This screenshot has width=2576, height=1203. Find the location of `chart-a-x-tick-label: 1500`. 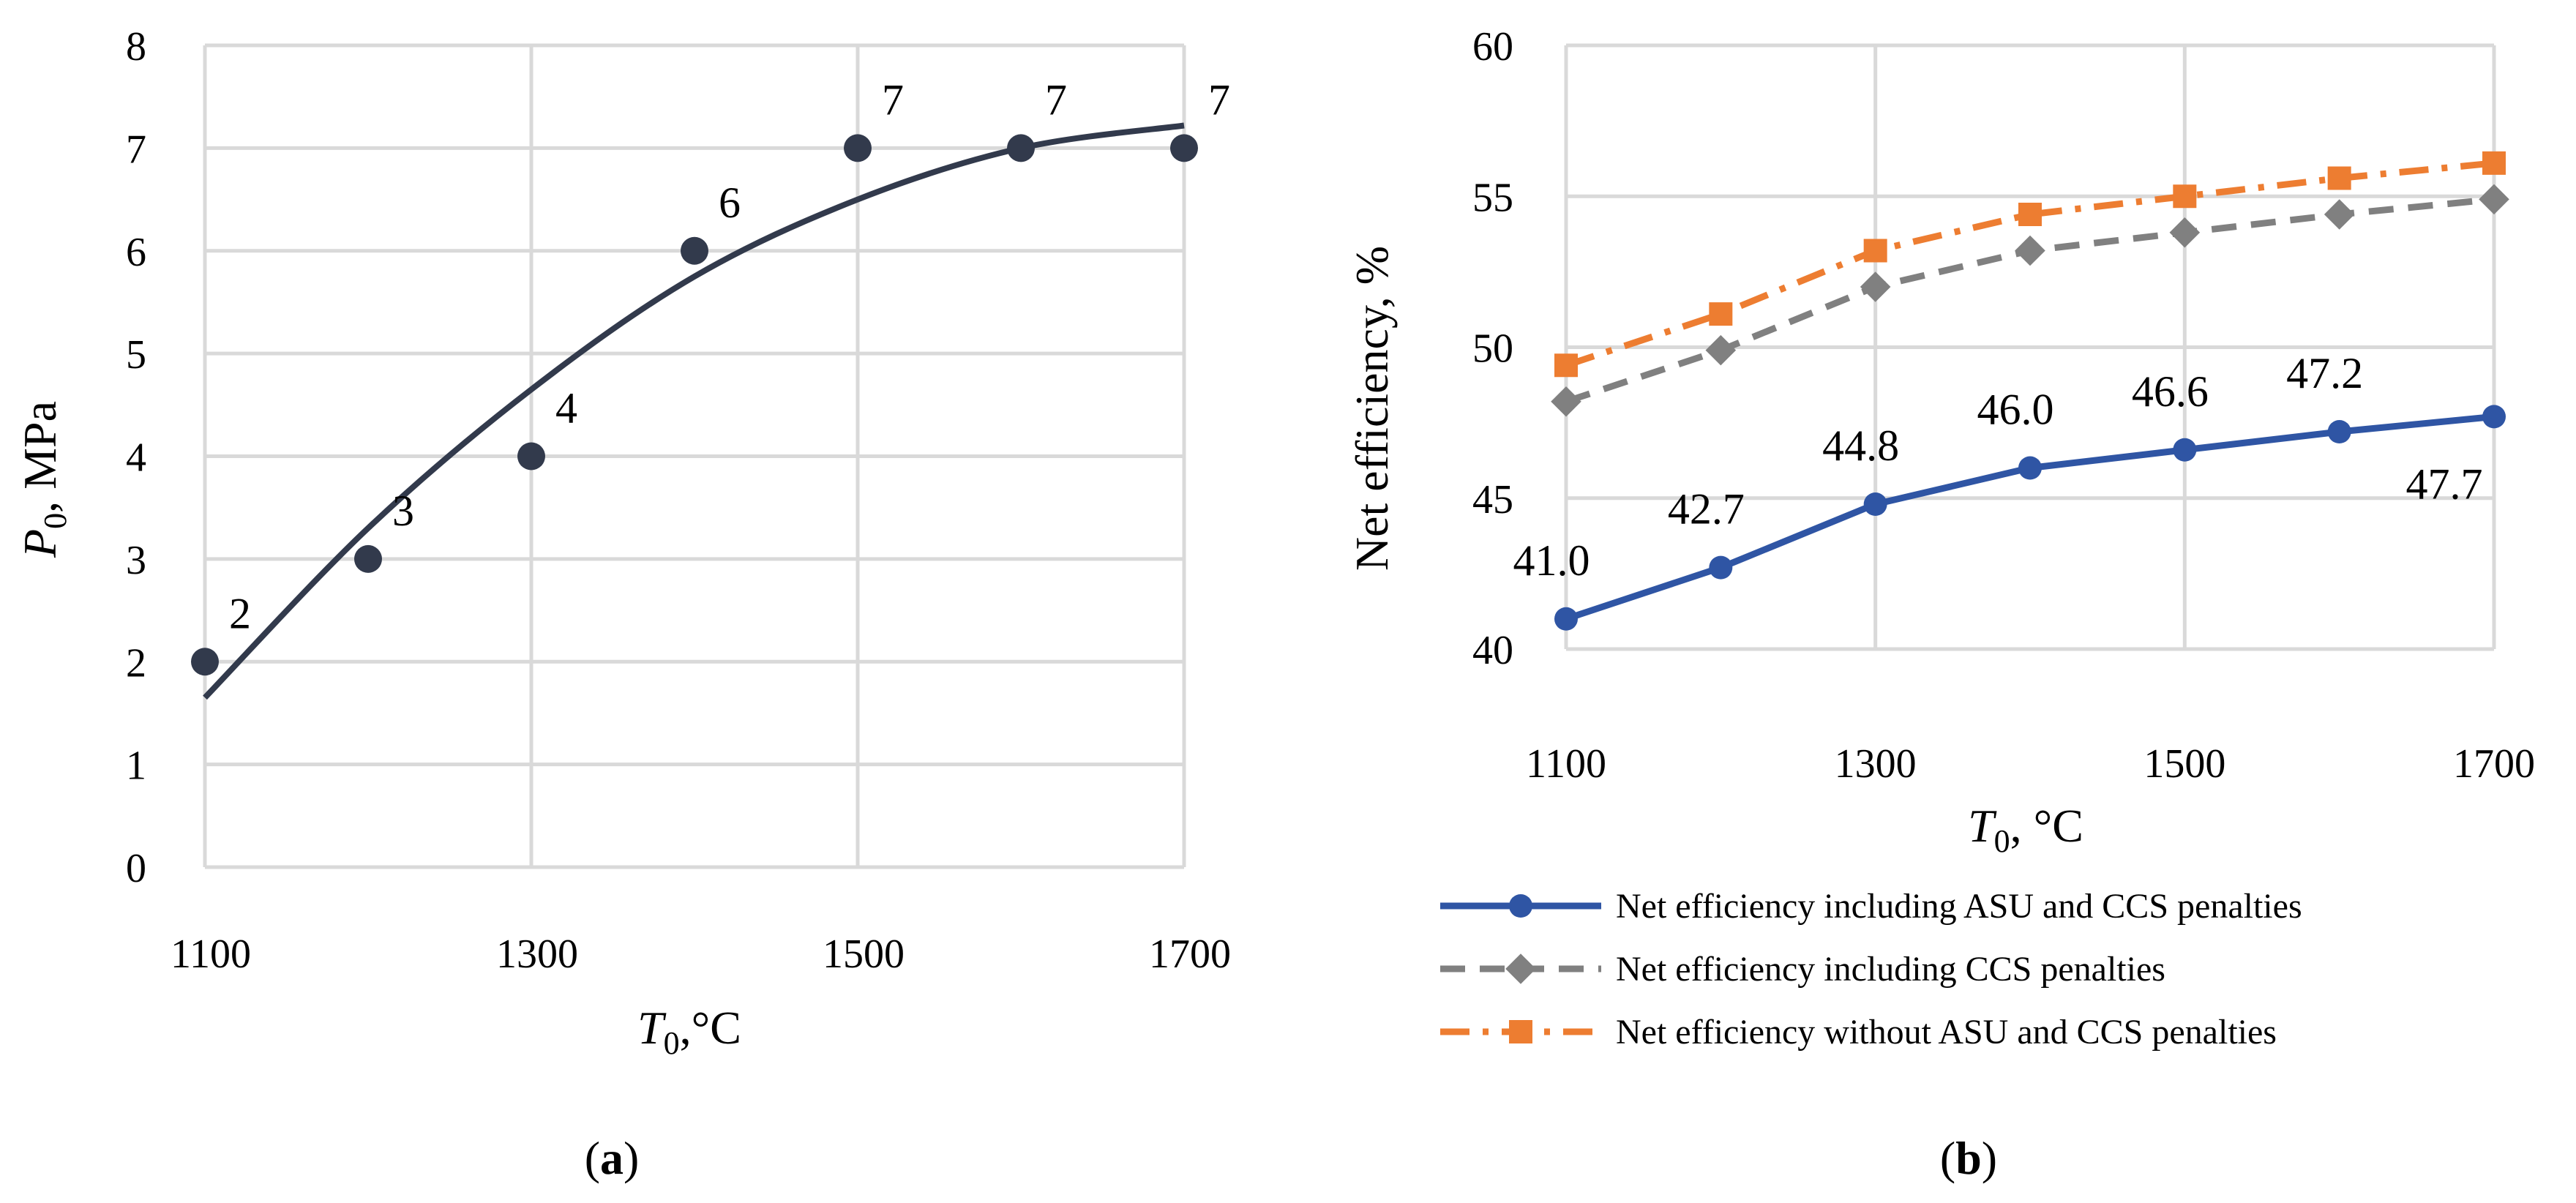

chart-a-x-tick-label: 1500 is located at coordinates (864, 954).